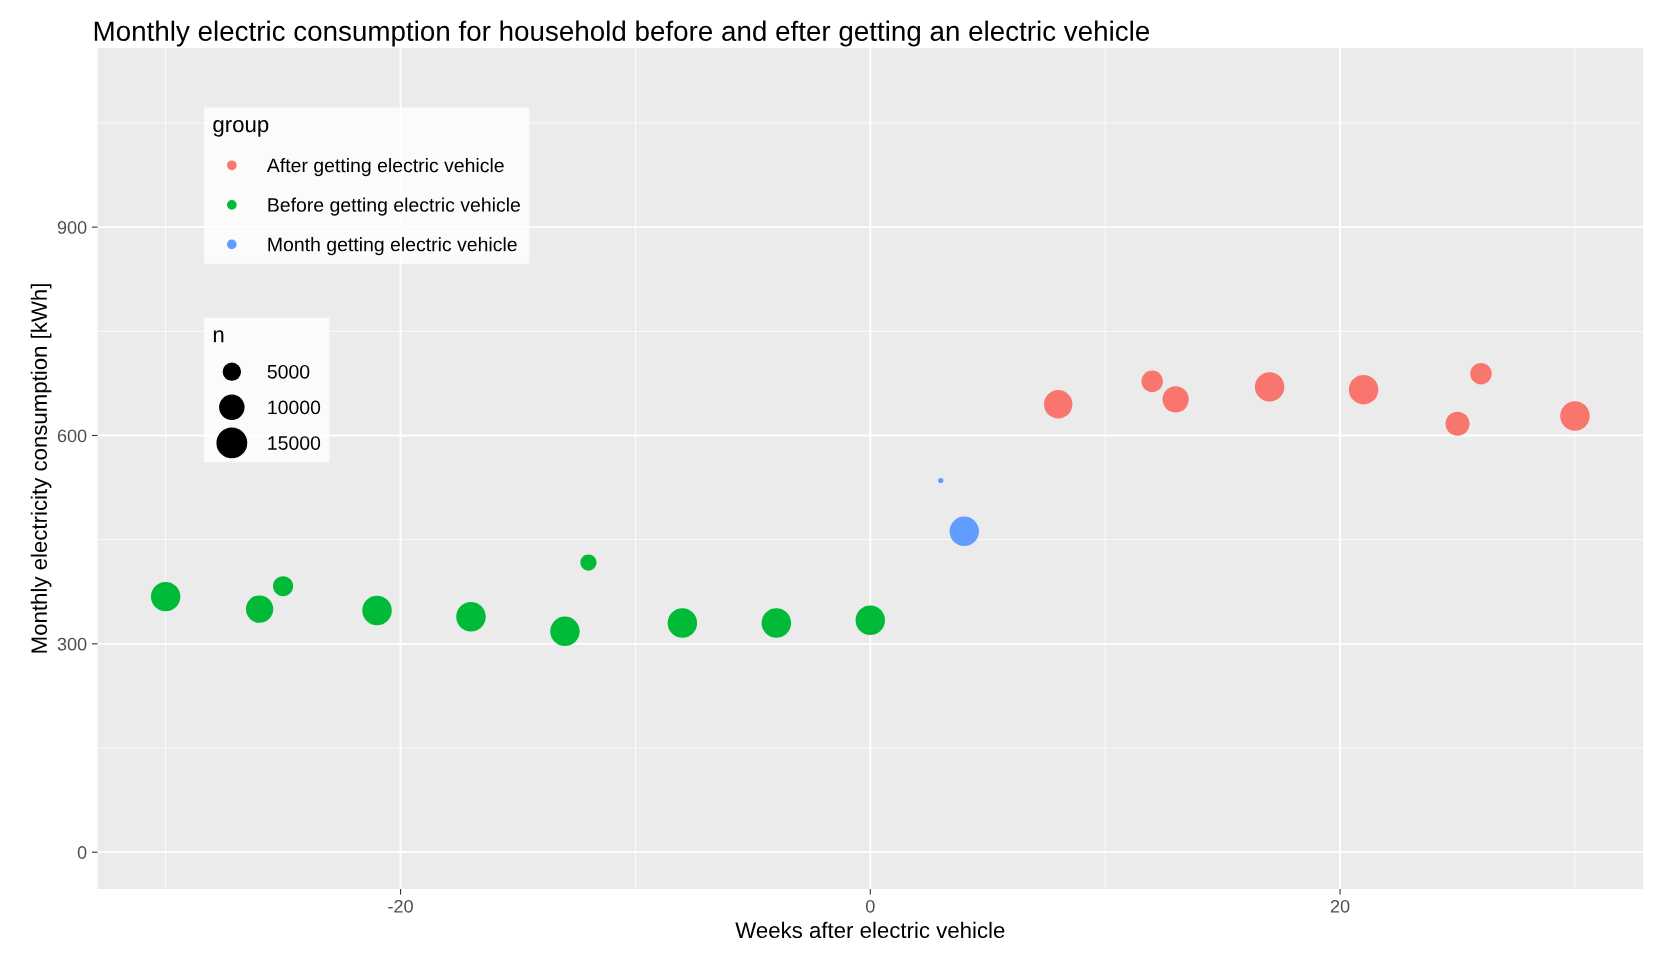 The width and height of the screenshot is (1653, 959). Describe the element at coordinates (294, 407) in the screenshot. I see `legend-label: 10000` at that location.